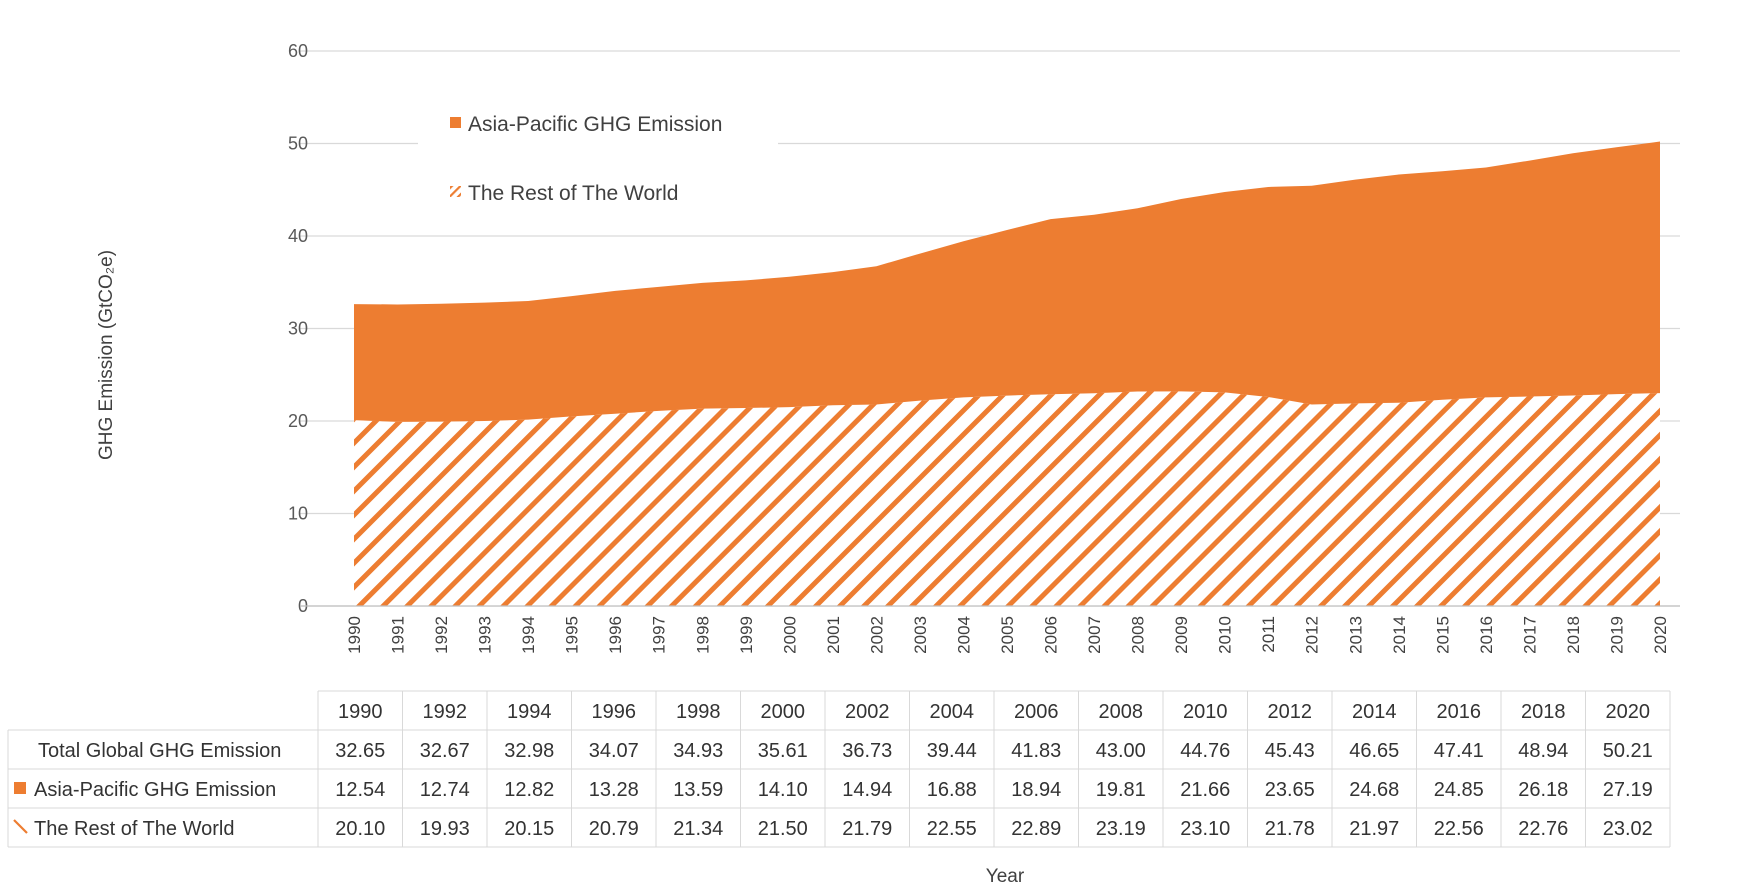 The image size is (1746, 889). What do you see at coordinates (963, 635) in the screenshot?
I see `x-tick-label: 2004` at bounding box center [963, 635].